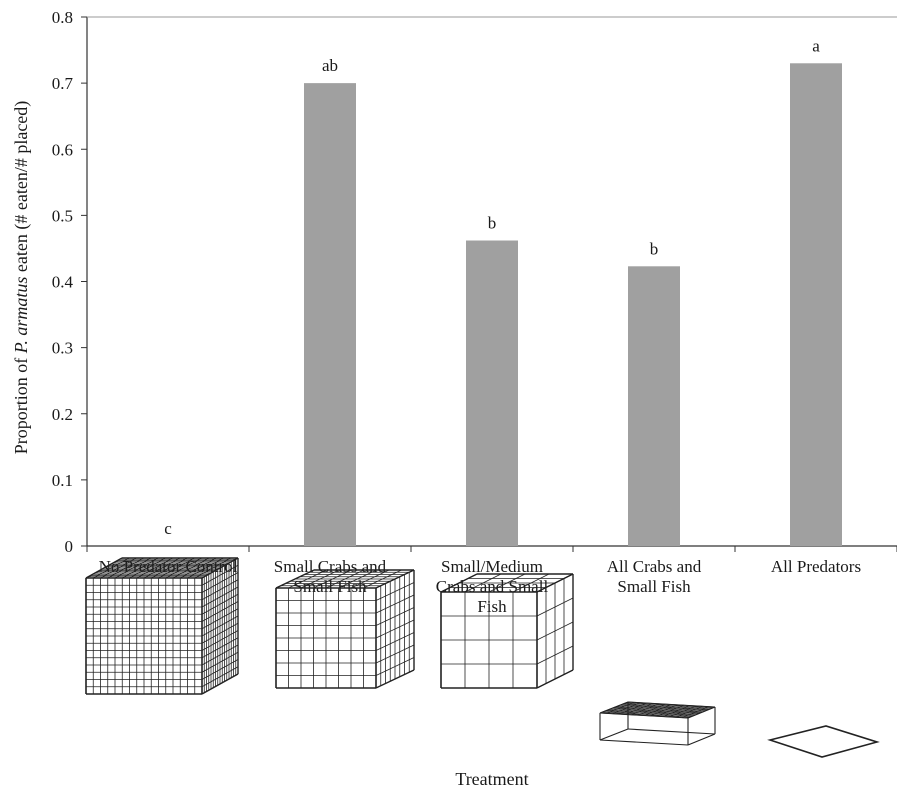 This screenshot has height=795, width=897. What do you see at coordinates (62, 480) in the screenshot?
I see `y-tick-label: 0.1` at bounding box center [62, 480].